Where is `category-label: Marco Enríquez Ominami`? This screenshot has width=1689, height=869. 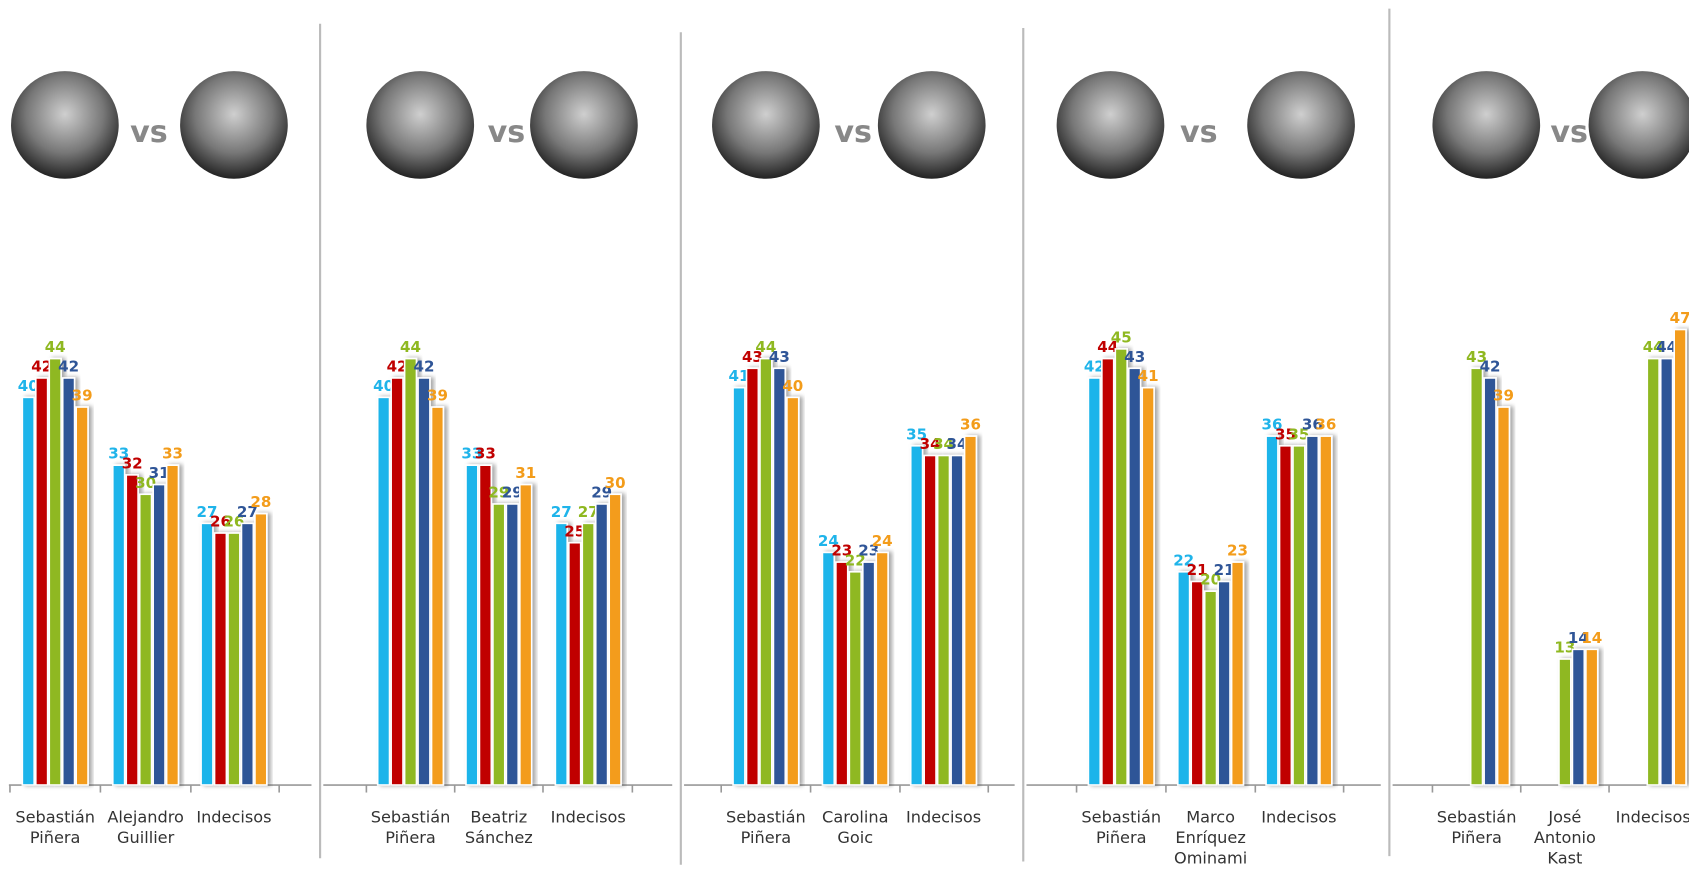
category-label: Marco Enríquez Ominami is located at coordinates (1210, 838).